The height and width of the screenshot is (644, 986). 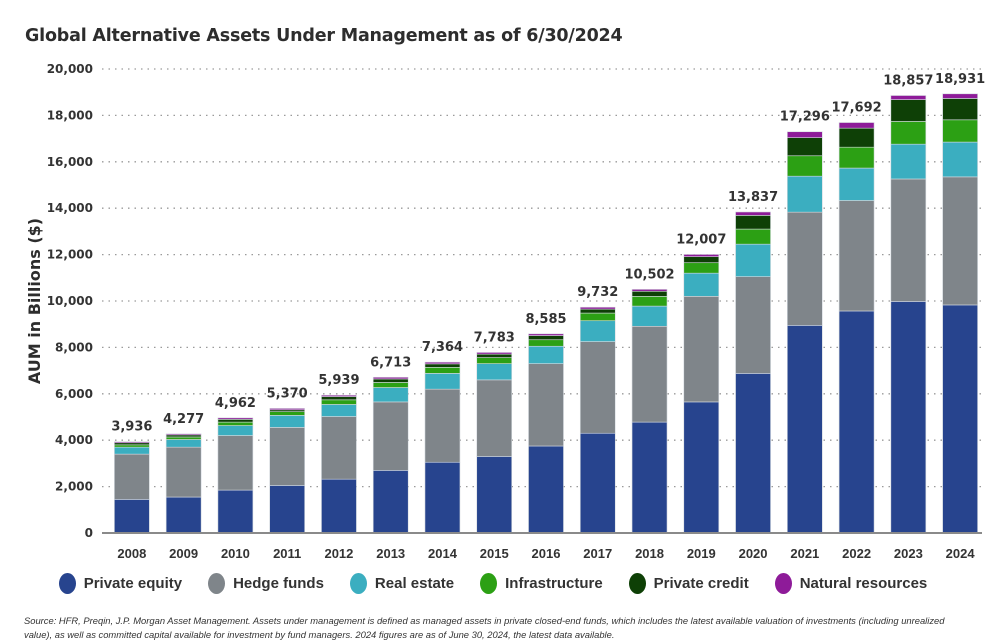 I want to click on x-tick-label: 2021, so click(x=804, y=553).